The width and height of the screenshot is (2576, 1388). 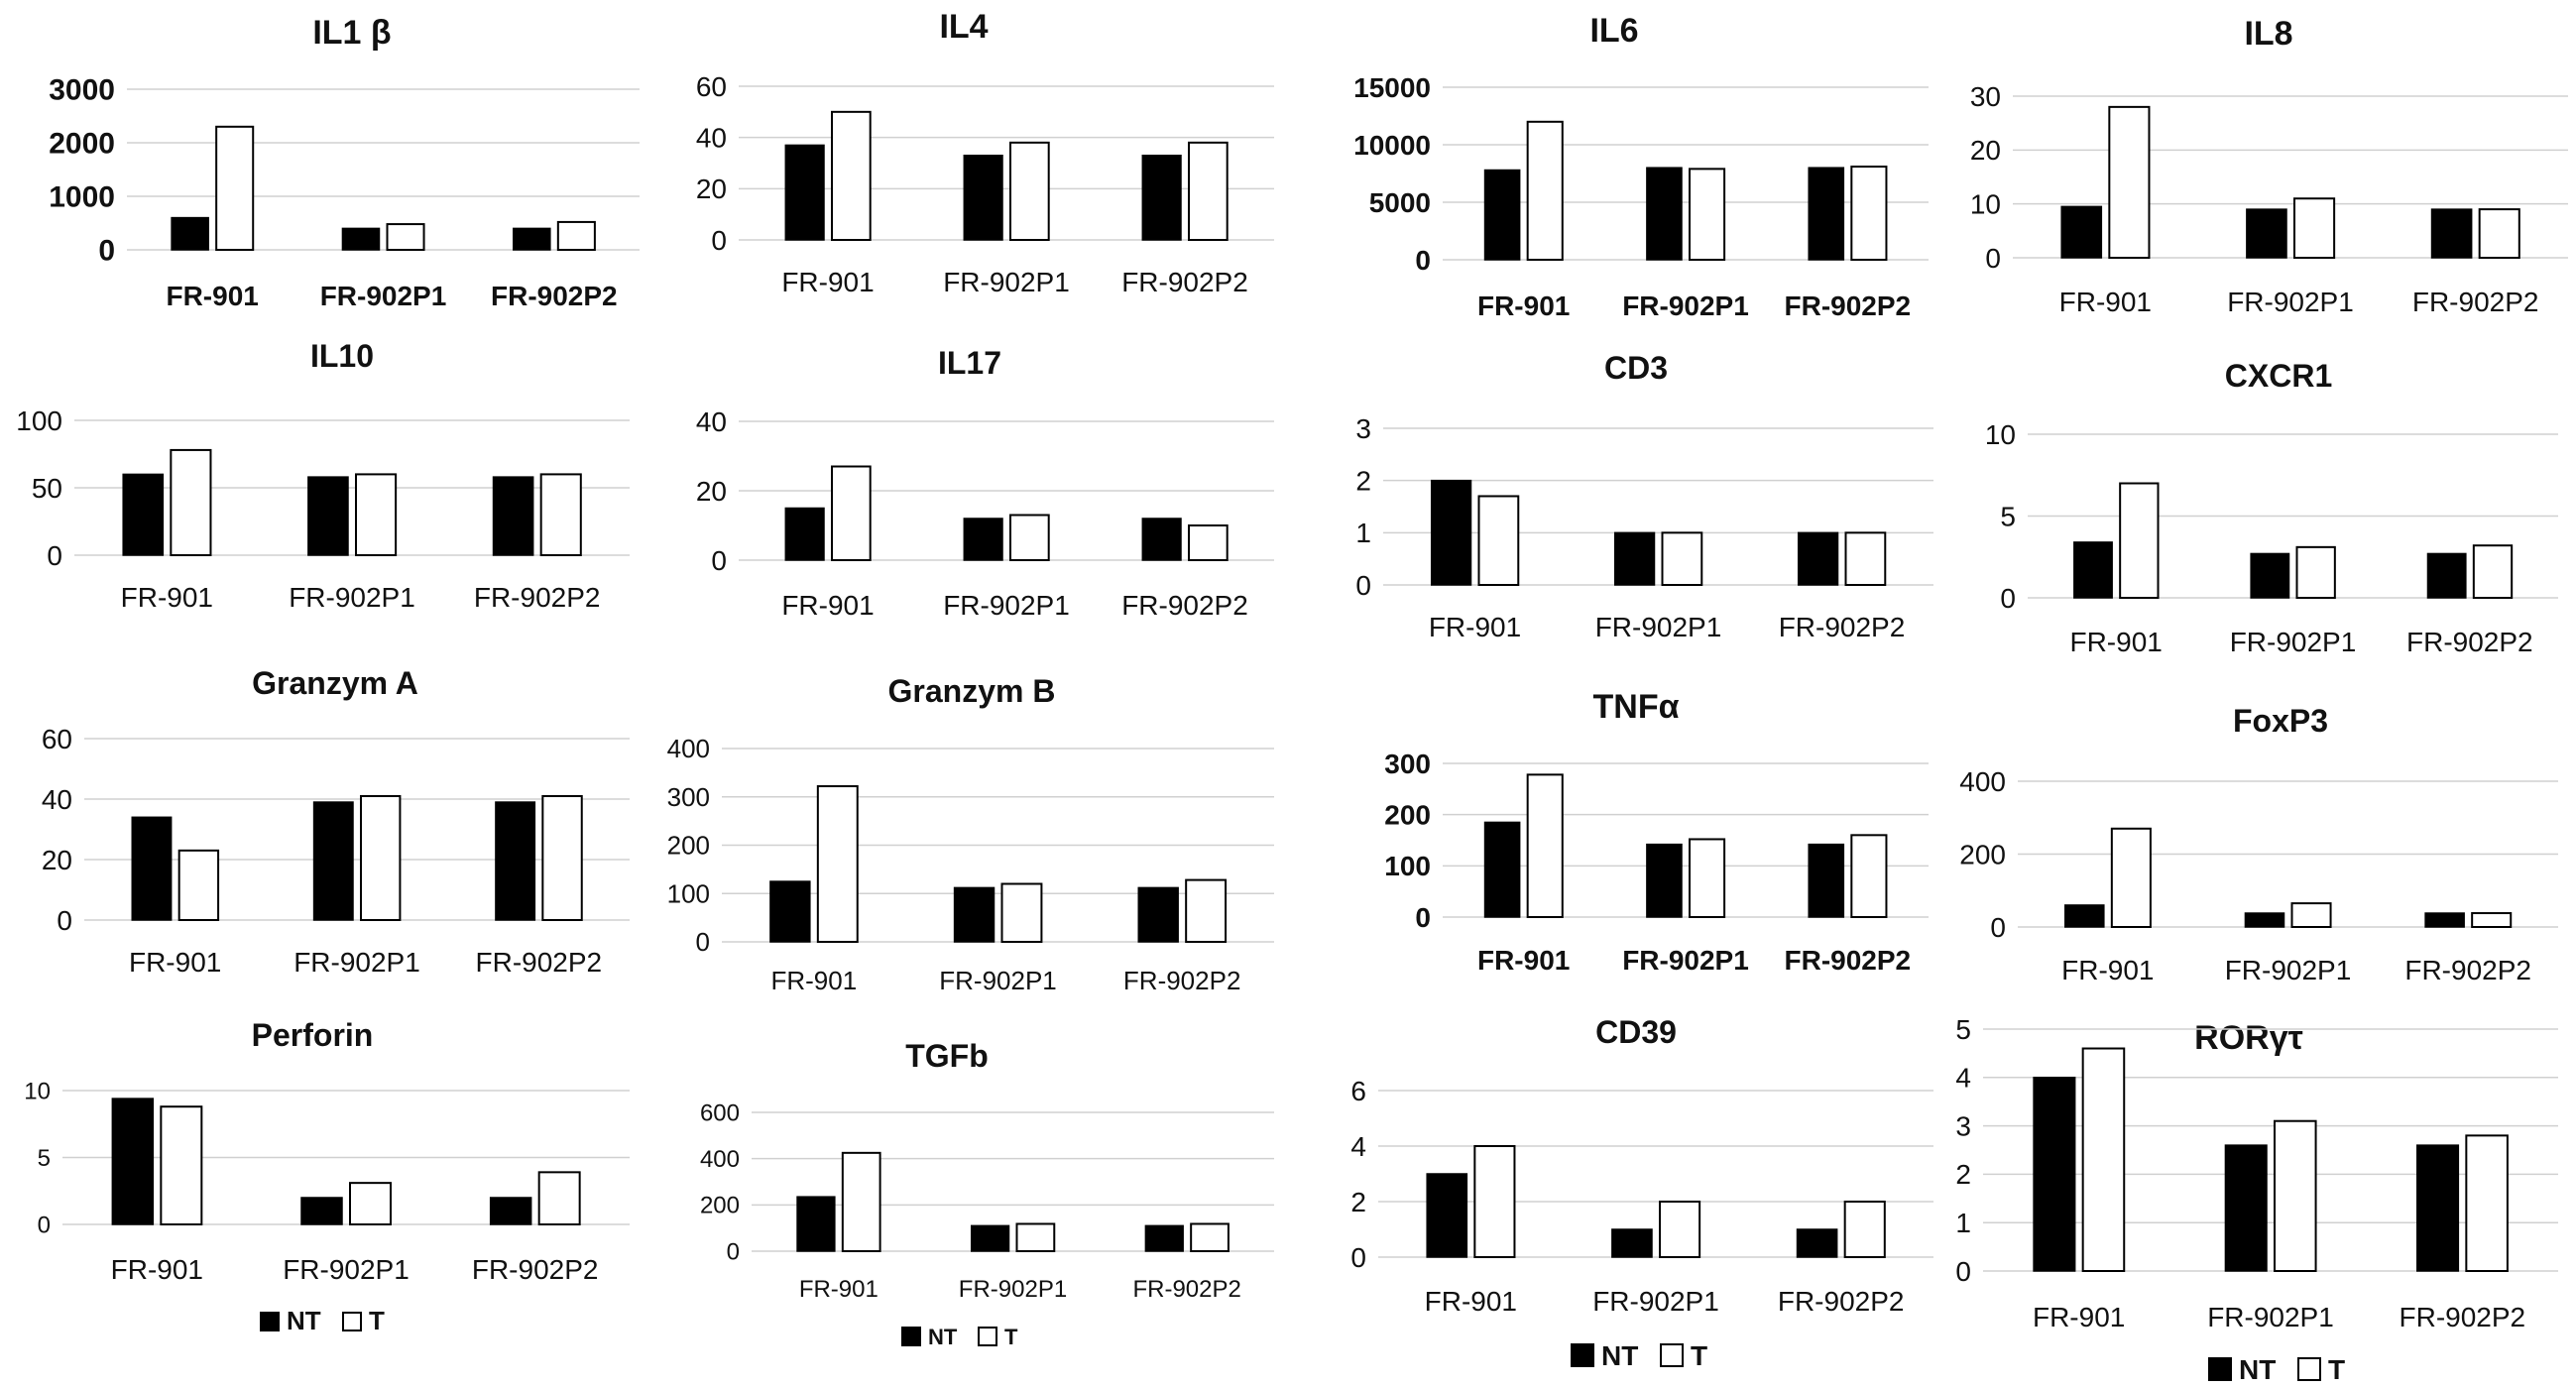 I want to click on chart-panel-13: Perforin 0 5 10 FR-901 FR-902P1 FR-902P2, so click(x=327, y=1151).